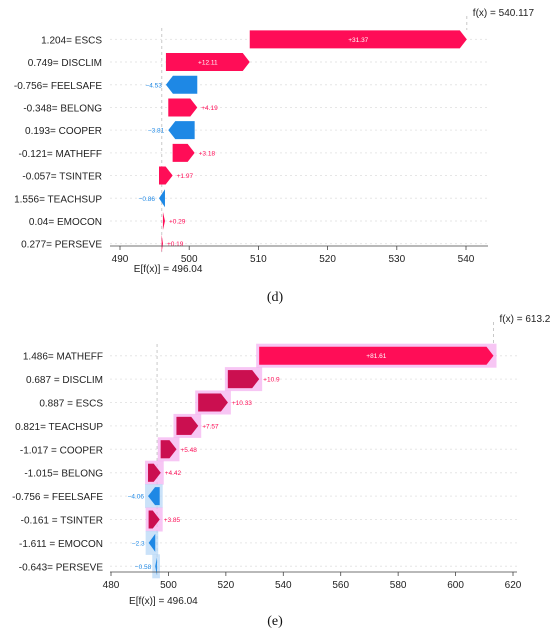  I want to click on feature-label: -0.756 = FEELSAFE, so click(57, 497).